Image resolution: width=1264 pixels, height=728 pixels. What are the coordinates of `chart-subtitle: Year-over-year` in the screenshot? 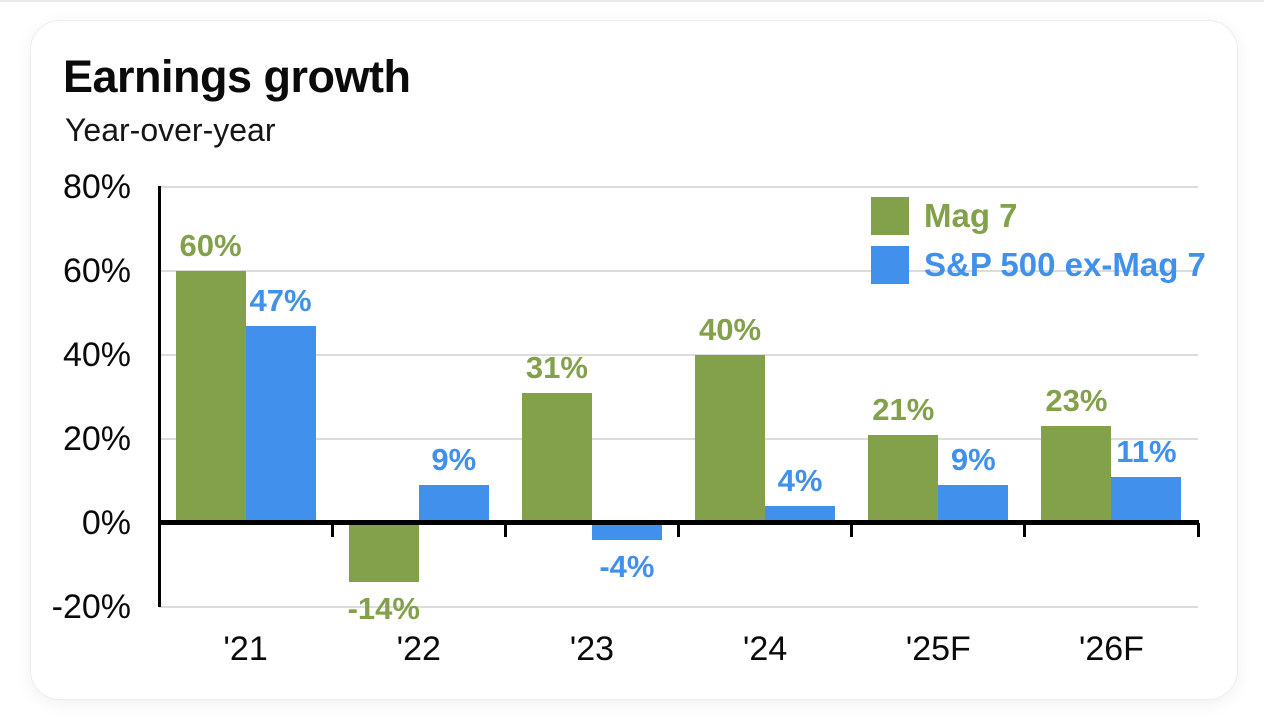 It's located at (170, 130).